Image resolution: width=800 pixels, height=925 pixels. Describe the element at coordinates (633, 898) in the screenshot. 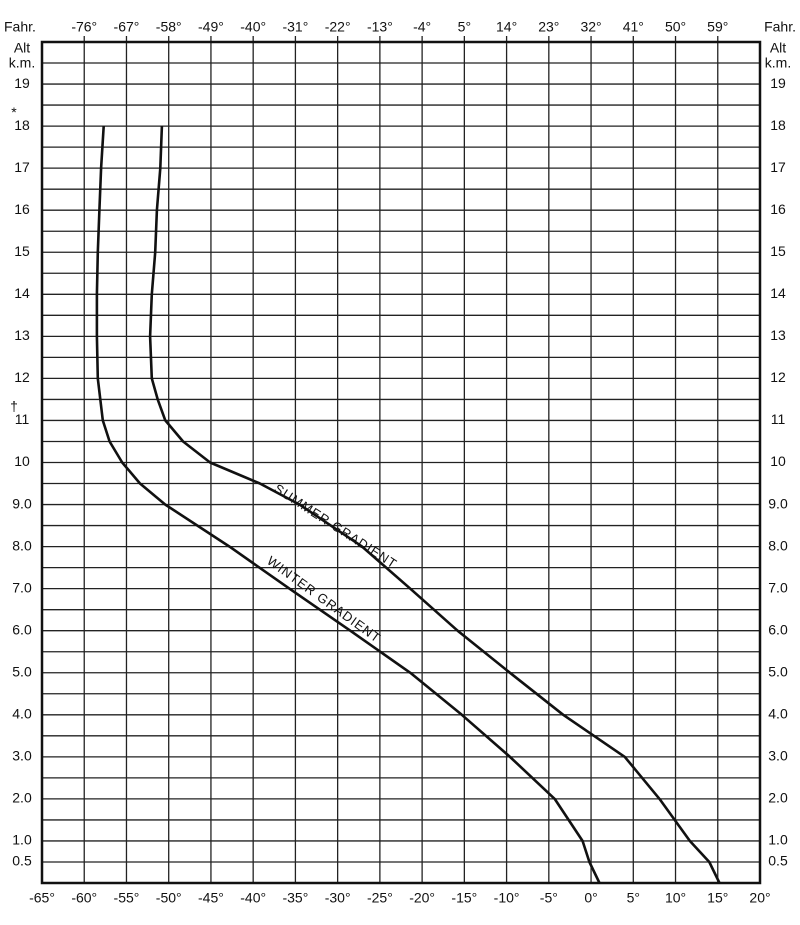

I see `x-tick-label: 5°` at that location.